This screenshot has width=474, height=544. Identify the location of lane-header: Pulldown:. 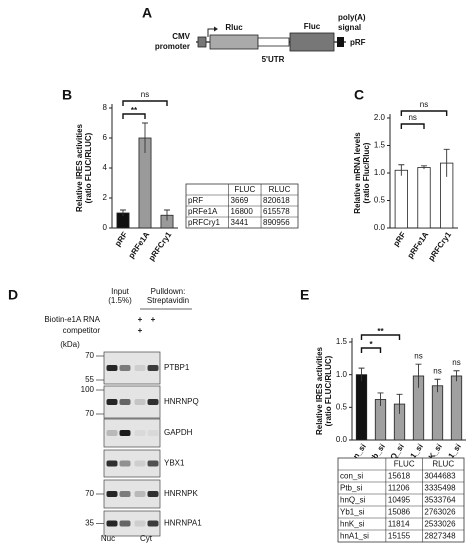
(168, 291).